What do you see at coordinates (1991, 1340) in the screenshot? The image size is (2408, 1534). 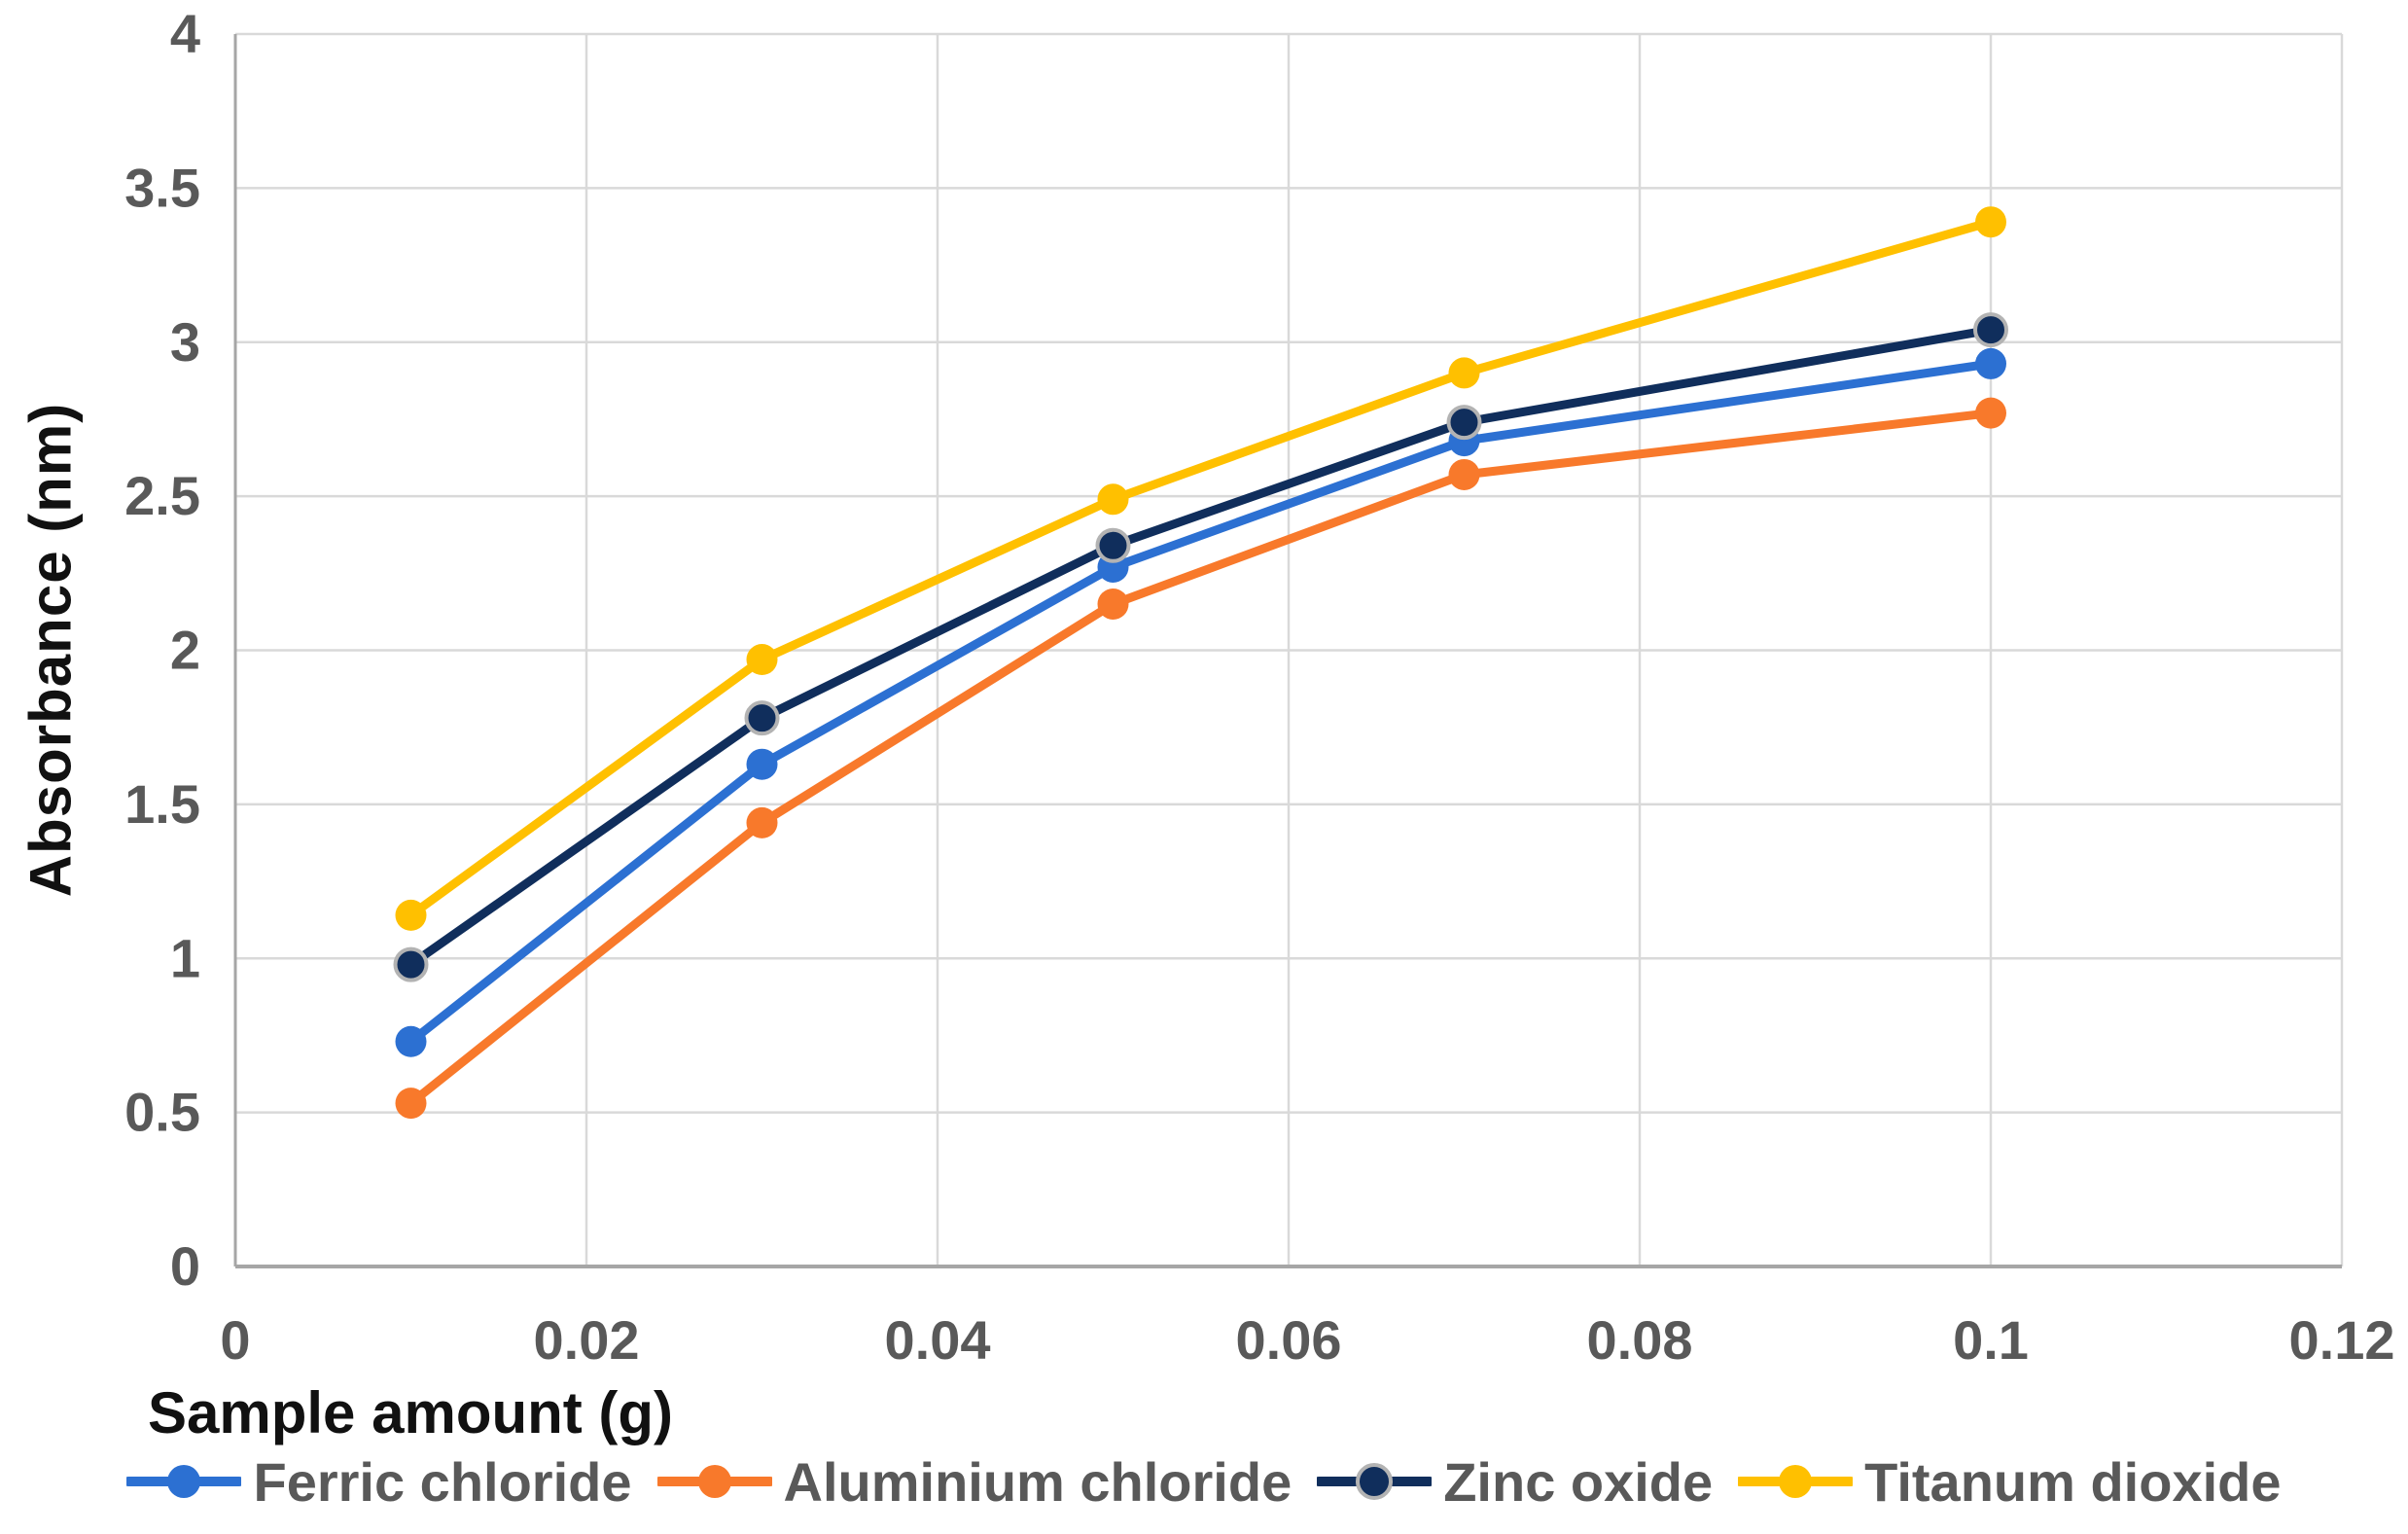 I see `x-tick-label: 0.1` at bounding box center [1991, 1340].